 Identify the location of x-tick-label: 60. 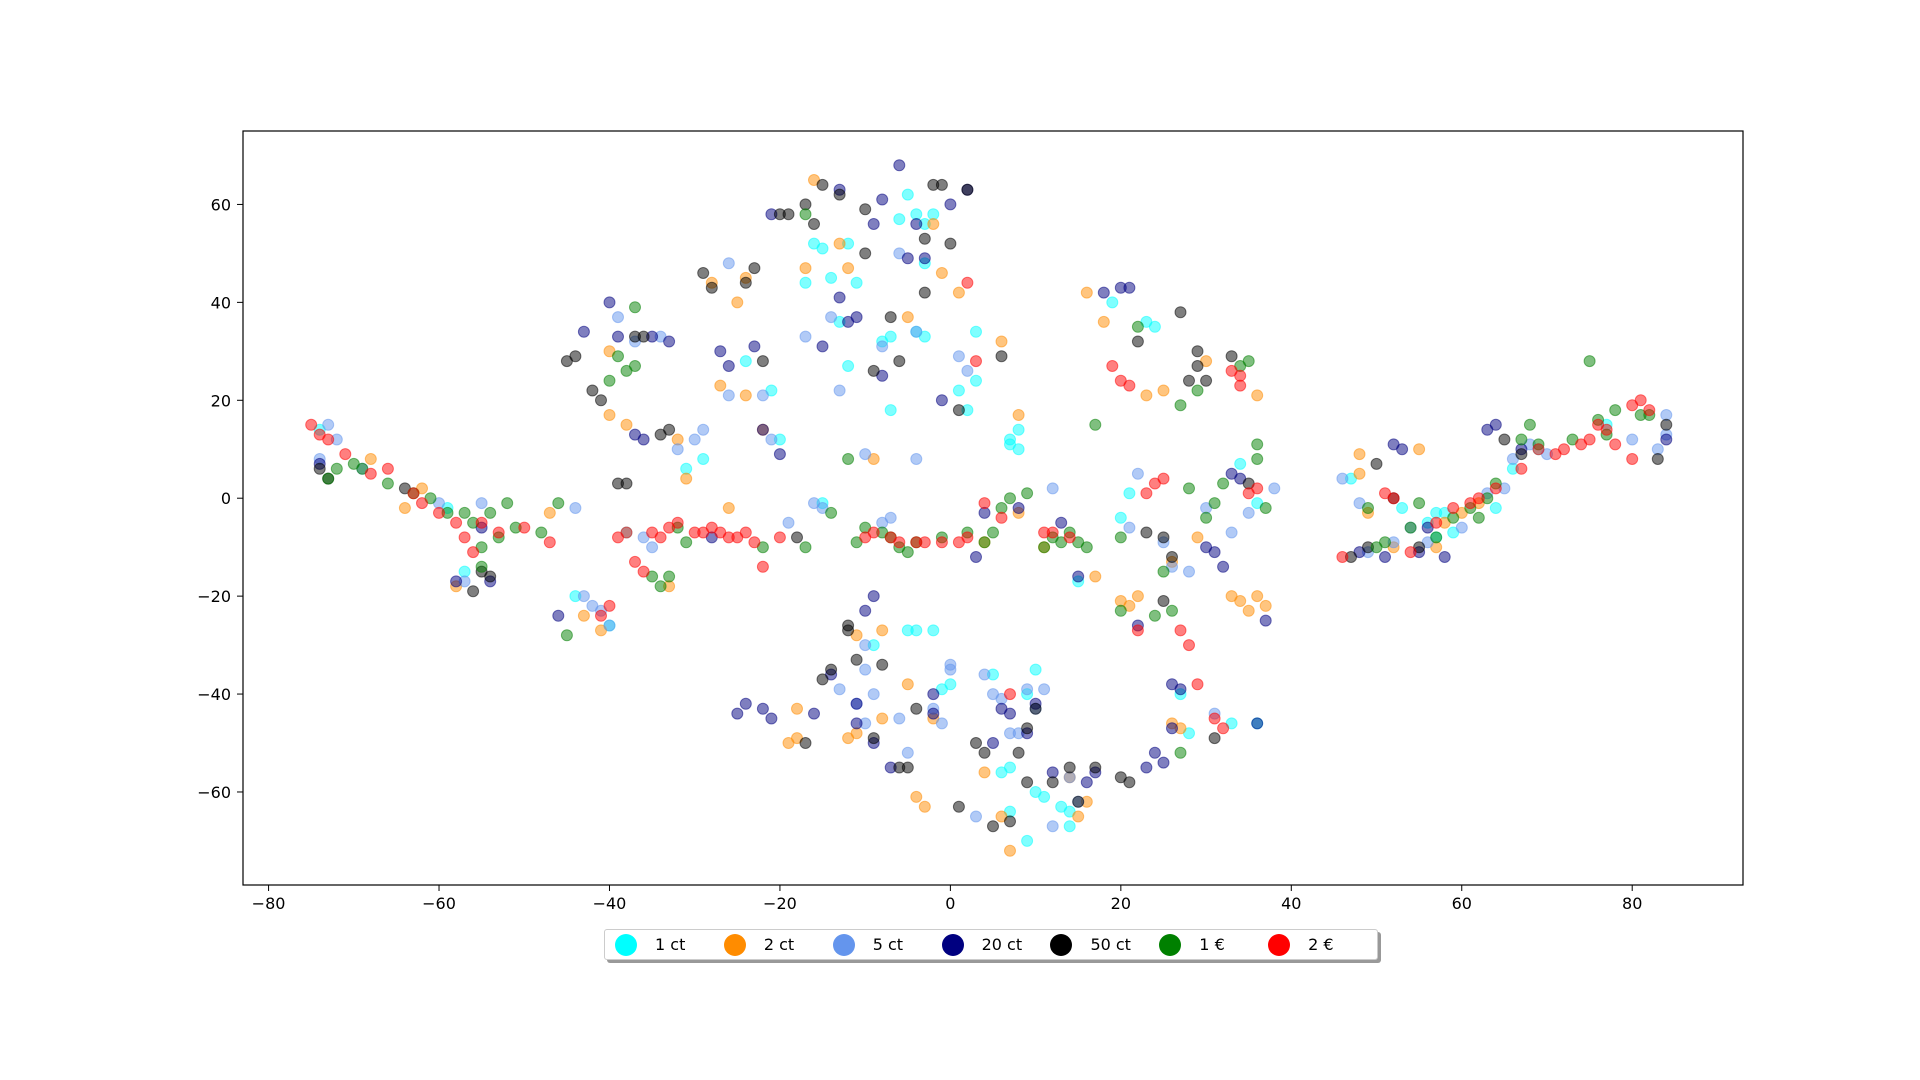
(1462, 903).